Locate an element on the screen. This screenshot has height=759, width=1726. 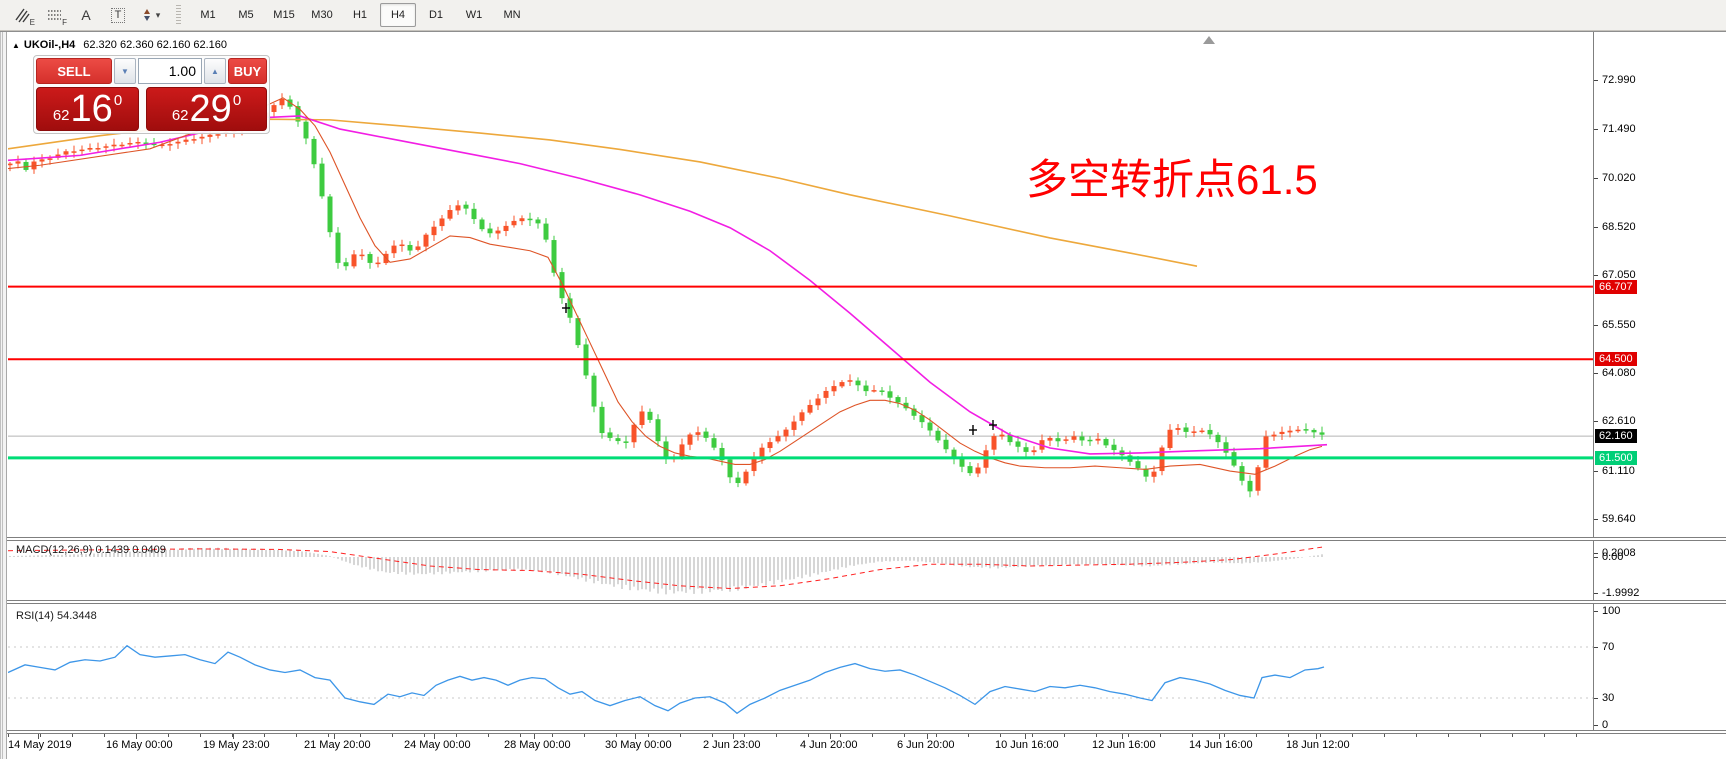
chart-text-annotation: 多空转折点61.5 is located at coordinates (1172, 179).